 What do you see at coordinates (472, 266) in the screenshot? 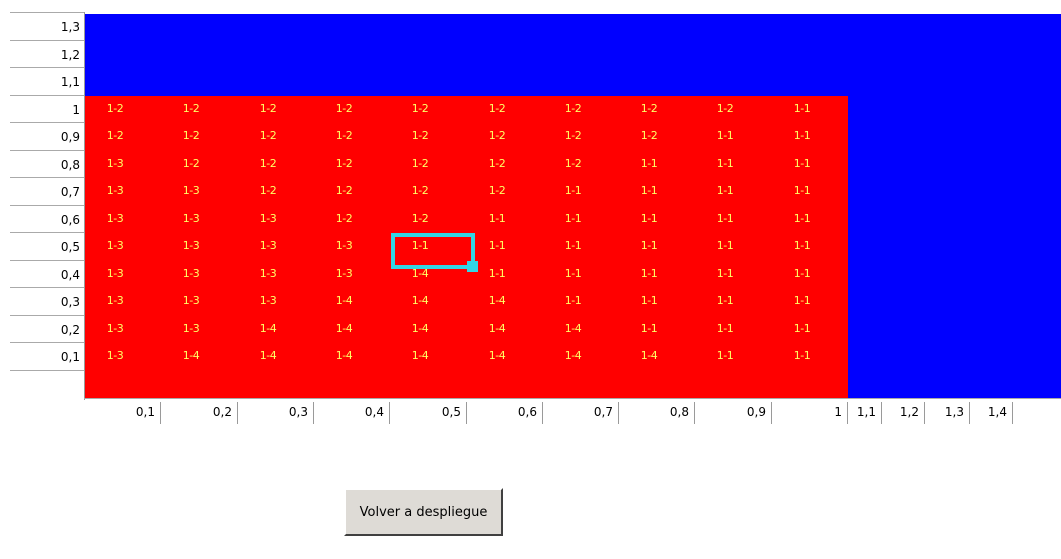
I see `selection-handle` at bounding box center [472, 266].